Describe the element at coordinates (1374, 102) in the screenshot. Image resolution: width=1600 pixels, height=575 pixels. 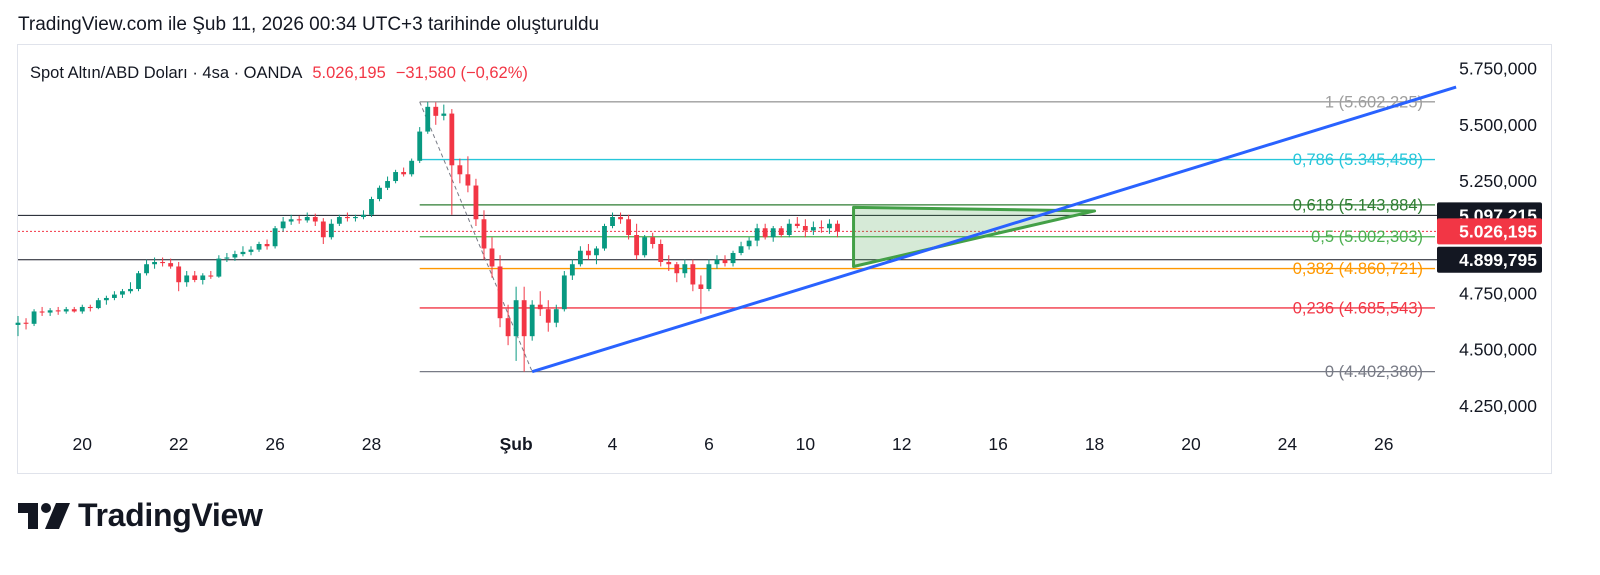
I see `fib-level-label: 1 (5.602,225)` at that location.